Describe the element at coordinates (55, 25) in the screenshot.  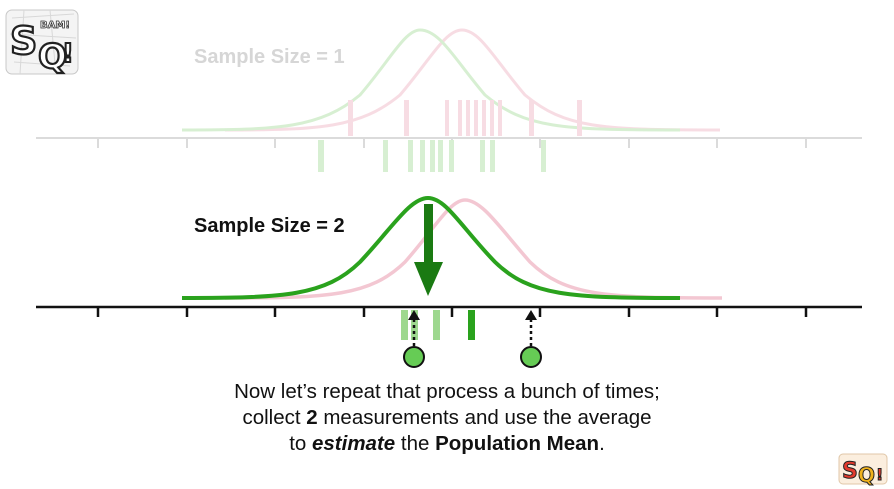
I see `svg-text: BAM!` at that location.